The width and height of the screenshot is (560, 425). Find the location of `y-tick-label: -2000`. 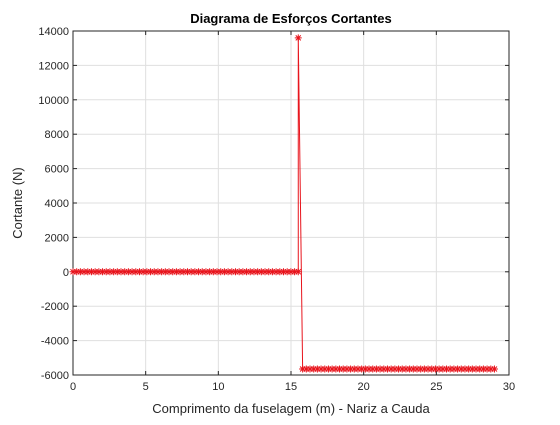

y-tick-label: -2000 is located at coordinates (55, 307).